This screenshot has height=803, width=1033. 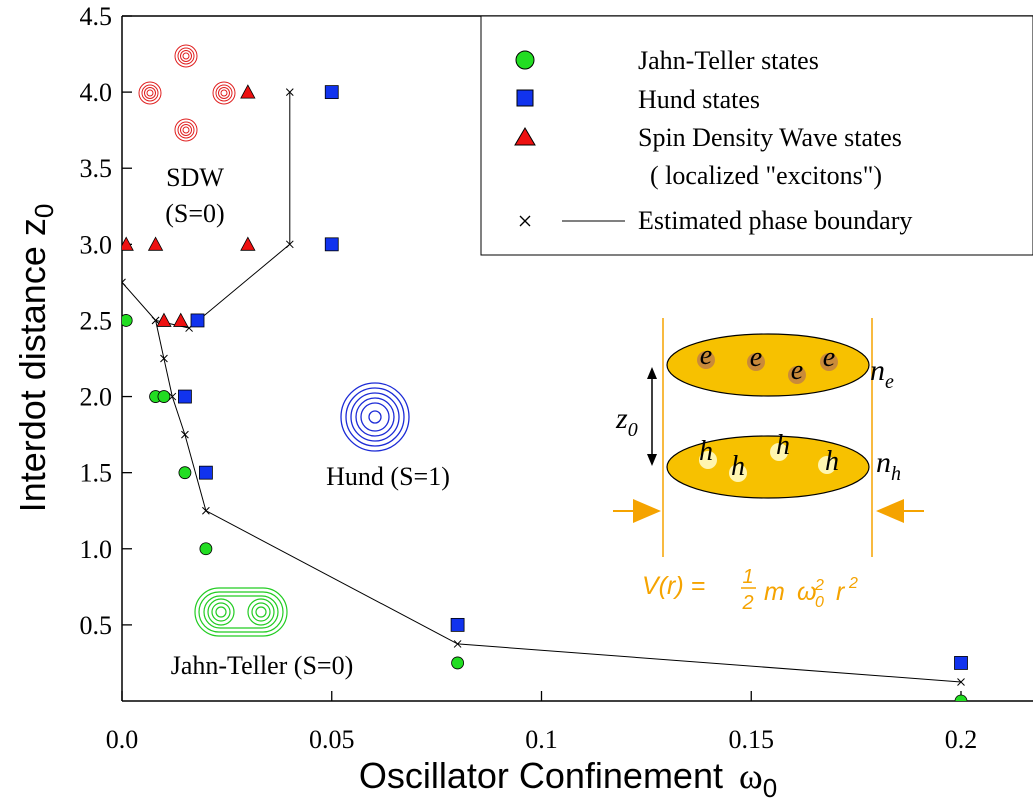 What do you see at coordinates (568, 779) in the screenshot?
I see `x-axis-title: Oscillator Confinement ω0` at bounding box center [568, 779].